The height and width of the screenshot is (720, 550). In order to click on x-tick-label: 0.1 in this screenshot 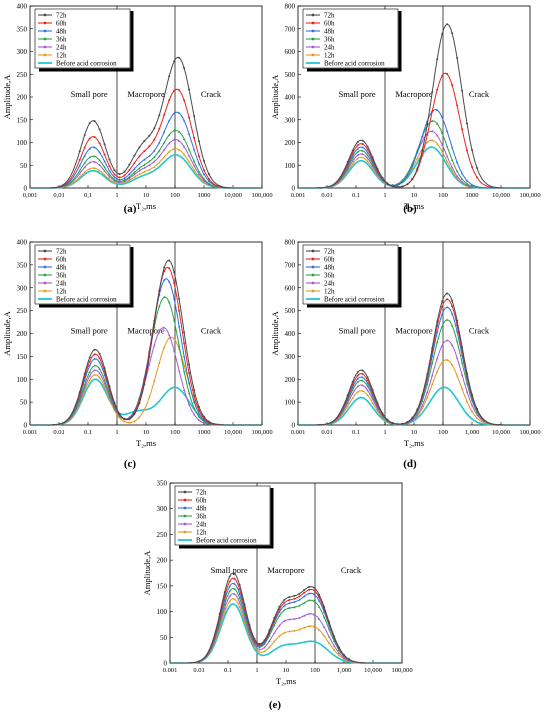, I will do `click(356, 432)`.